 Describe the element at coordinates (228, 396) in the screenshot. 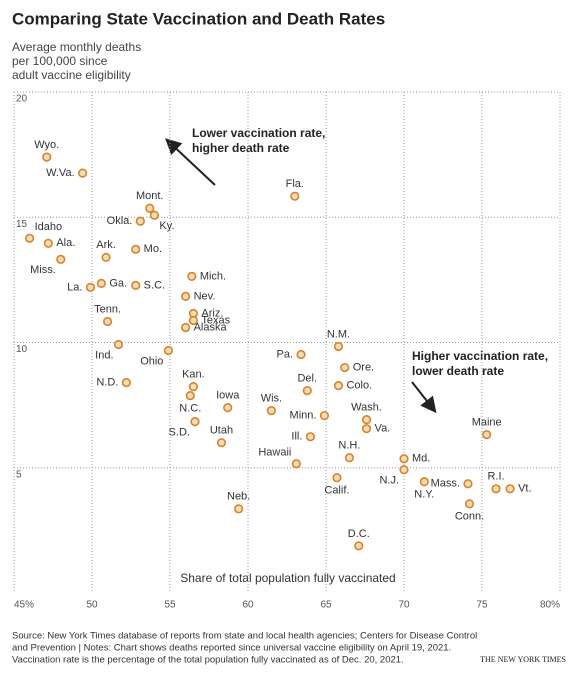

I see `point-label: Iowa` at that location.